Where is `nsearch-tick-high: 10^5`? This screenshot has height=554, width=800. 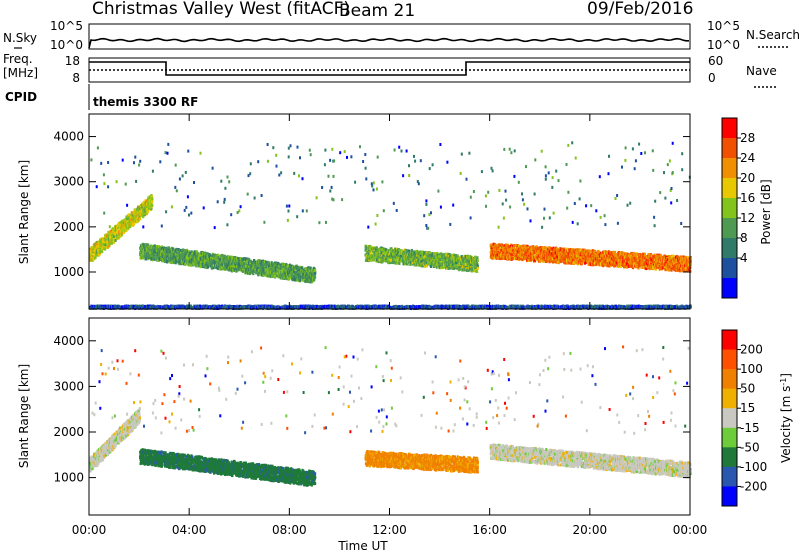 nsearch-tick-high: 10^5 is located at coordinates (723, 26).